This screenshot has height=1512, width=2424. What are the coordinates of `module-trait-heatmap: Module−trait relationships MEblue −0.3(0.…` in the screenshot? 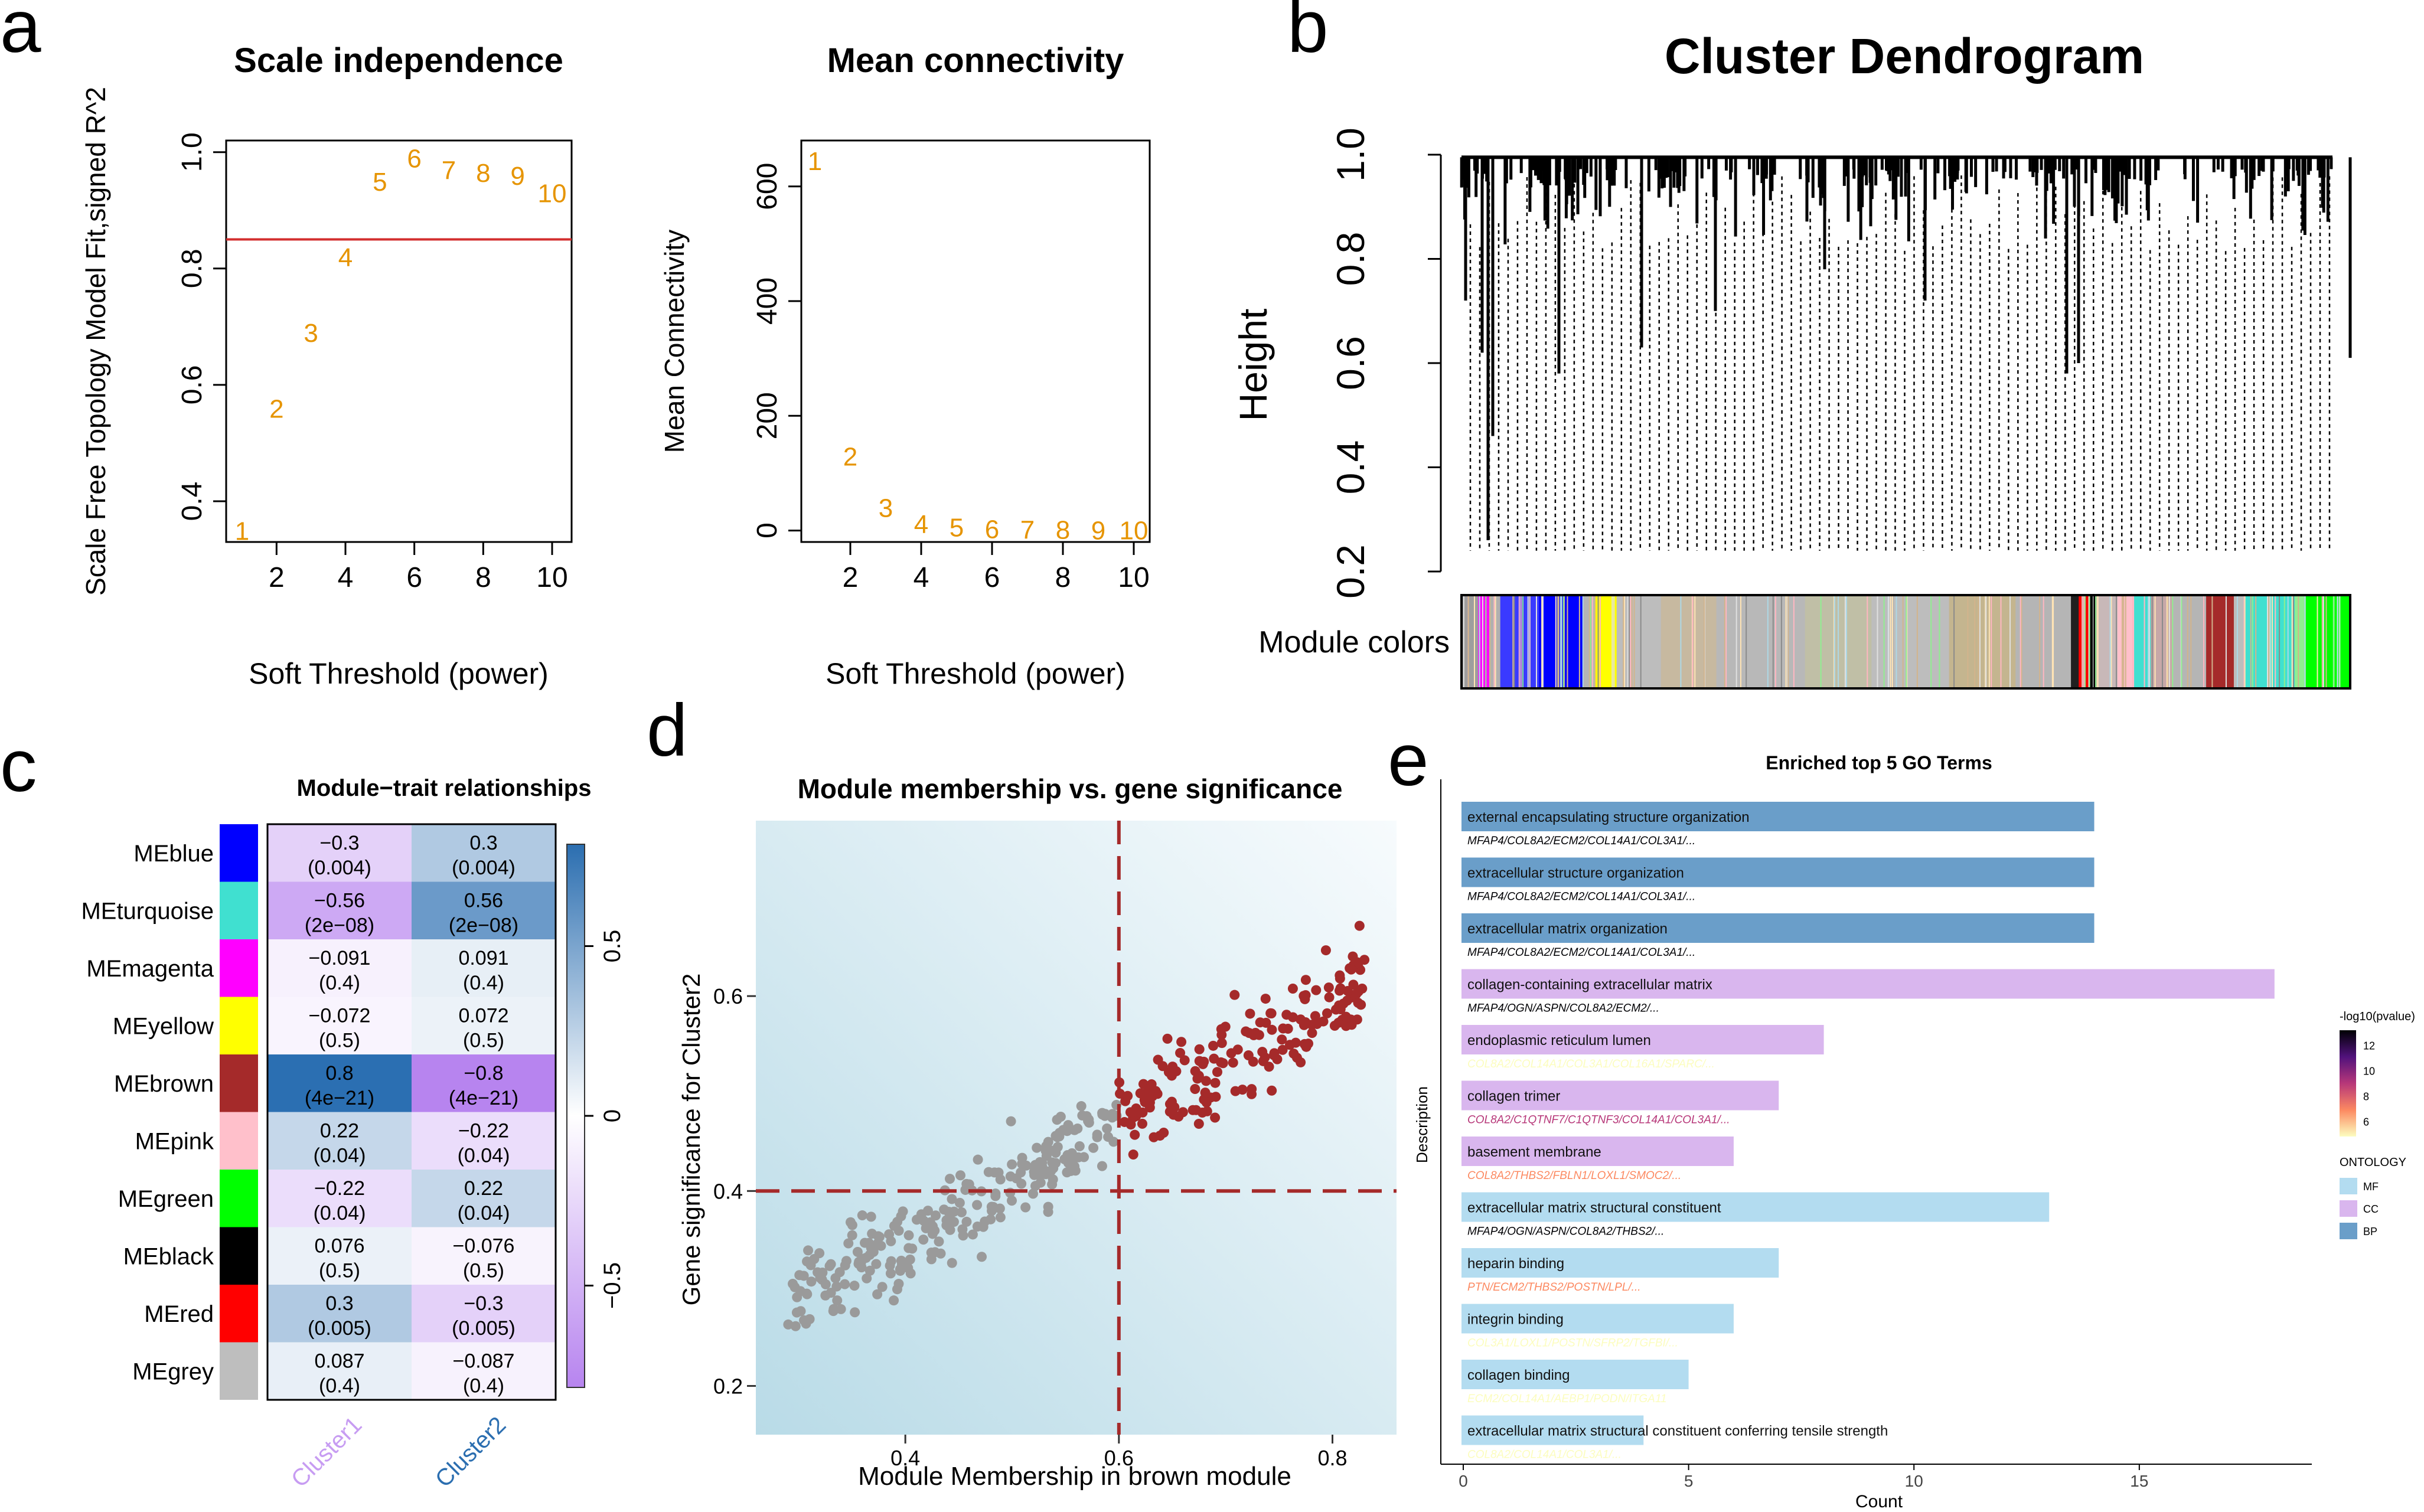 It's located at (353, 1134).